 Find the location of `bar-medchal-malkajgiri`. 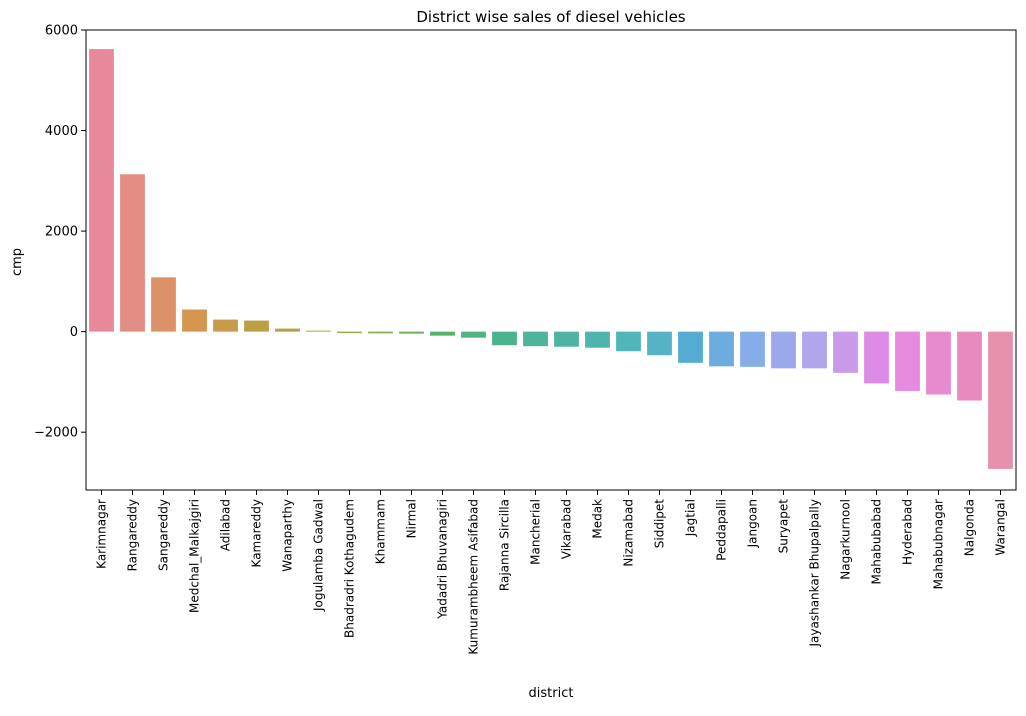

bar-medchal-malkajgiri is located at coordinates (194, 320).